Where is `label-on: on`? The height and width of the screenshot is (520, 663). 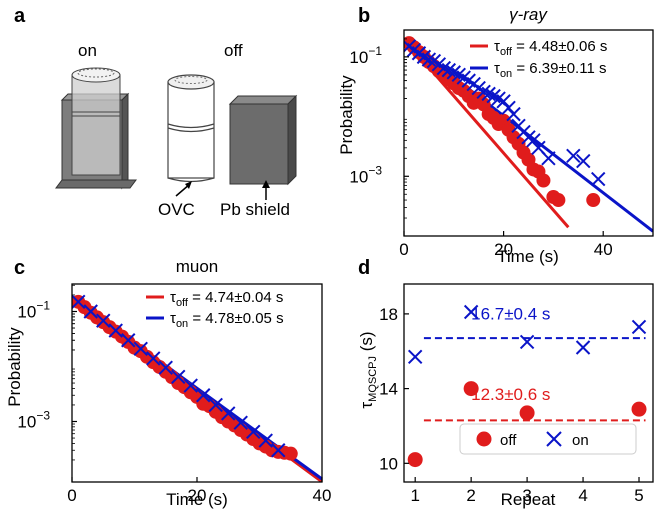 label-on: on is located at coordinates (87, 50).